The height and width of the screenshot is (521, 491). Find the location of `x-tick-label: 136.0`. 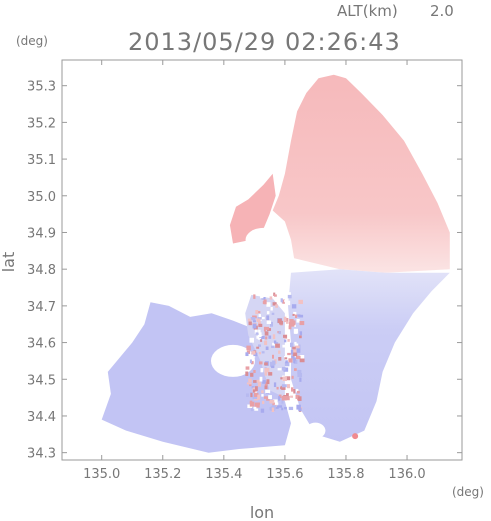

x-tick-label: 136.0 is located at coordinates (406, 474).